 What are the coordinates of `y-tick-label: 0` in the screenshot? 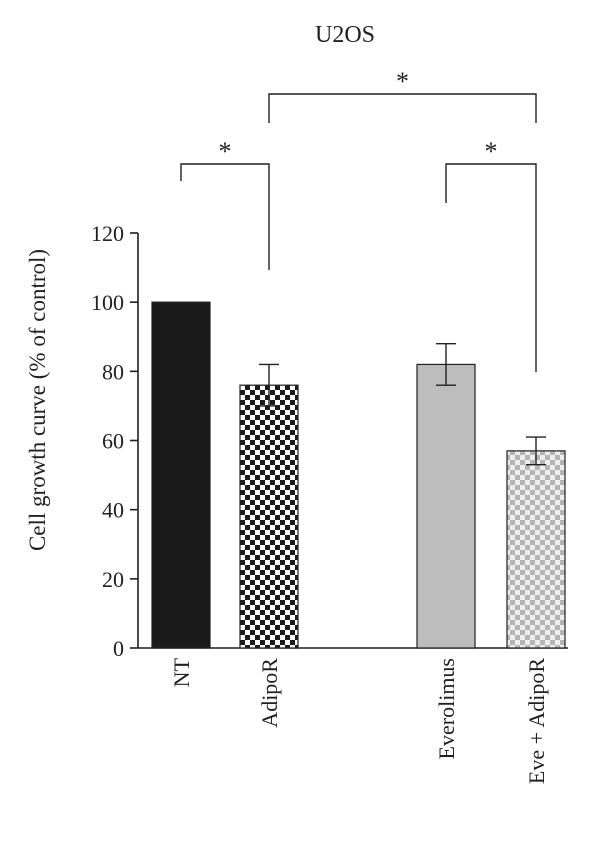 It's located at (118, 648).